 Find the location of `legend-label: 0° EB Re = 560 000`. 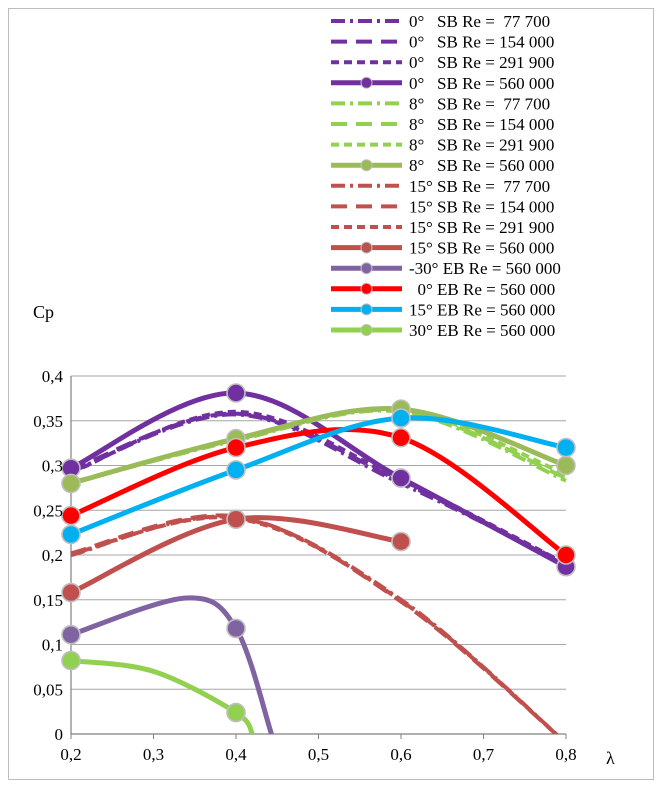

legend-label: 0° EB Re = 560 000 is located at coordinates (482, 289).